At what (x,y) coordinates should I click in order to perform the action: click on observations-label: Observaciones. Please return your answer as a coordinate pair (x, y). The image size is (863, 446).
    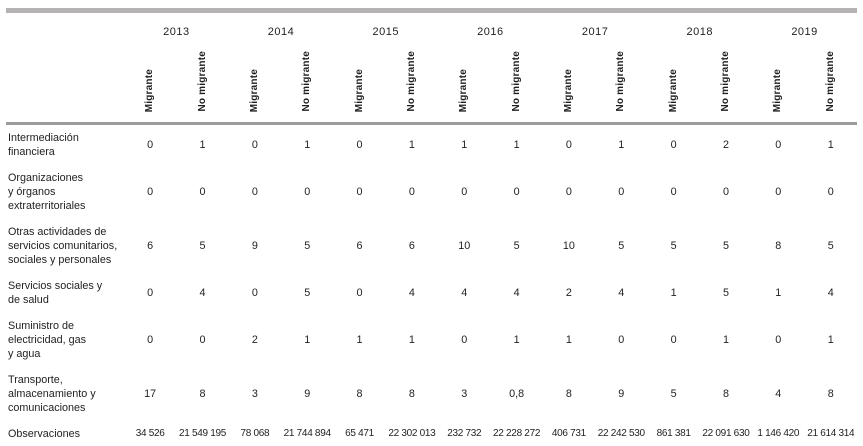
    Looking at the image, I should click on (44, 433).